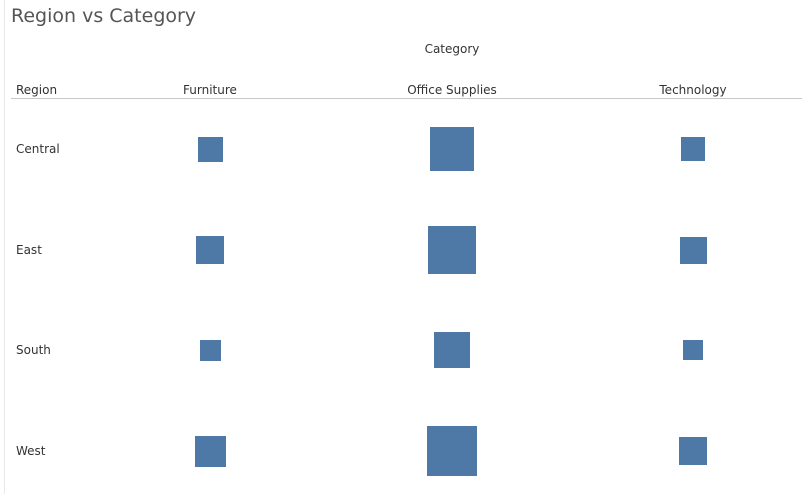 This screenshot has height=494, width=802. Describe the element at coordinates (693, 250) in the screenshot. I see `mark-east-technology` at that location.